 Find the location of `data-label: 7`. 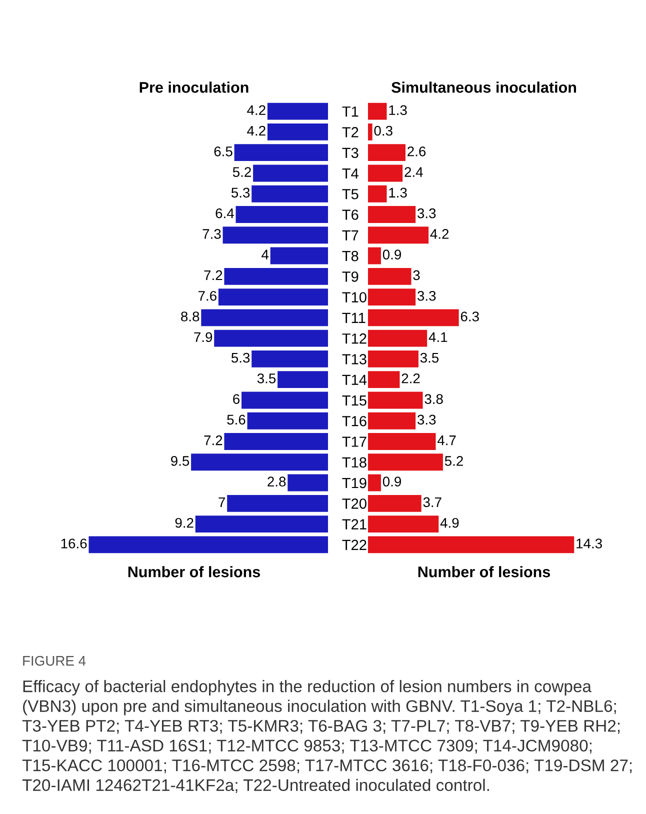

data-label: 7 is located at coordinates (222, 502).